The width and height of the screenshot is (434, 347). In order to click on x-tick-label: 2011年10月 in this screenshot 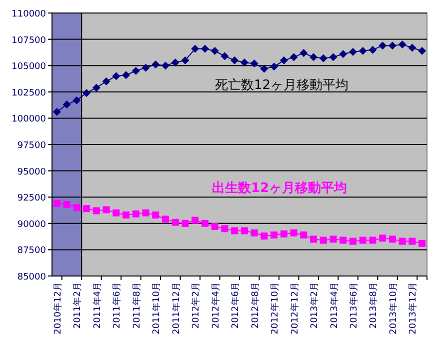, I will do `click(156, 308)`.